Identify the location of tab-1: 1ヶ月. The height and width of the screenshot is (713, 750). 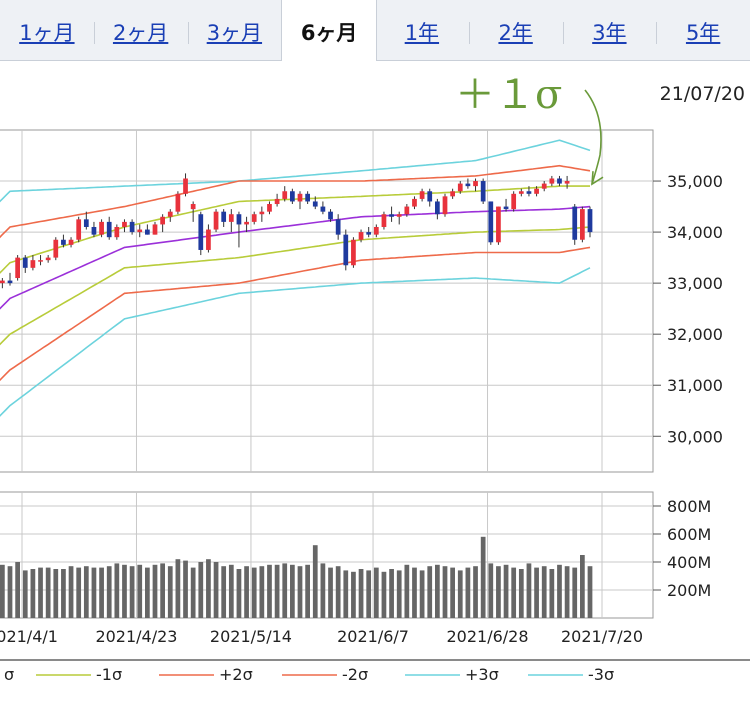
(47, 33).